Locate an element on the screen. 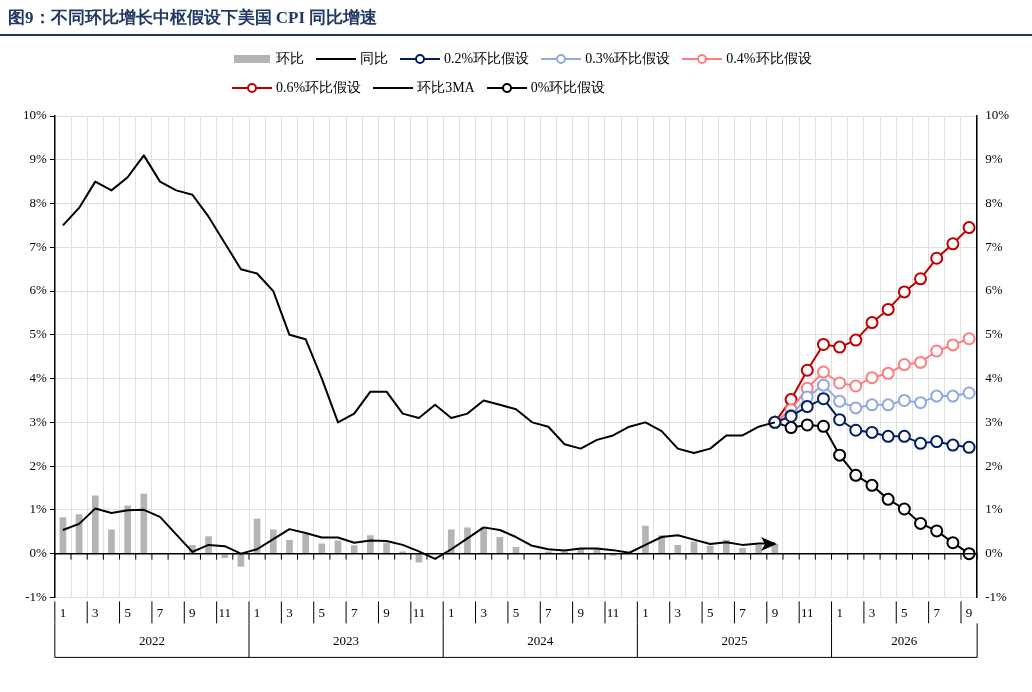  y2-tick-label: 7% is located at coordinates (994, 246).